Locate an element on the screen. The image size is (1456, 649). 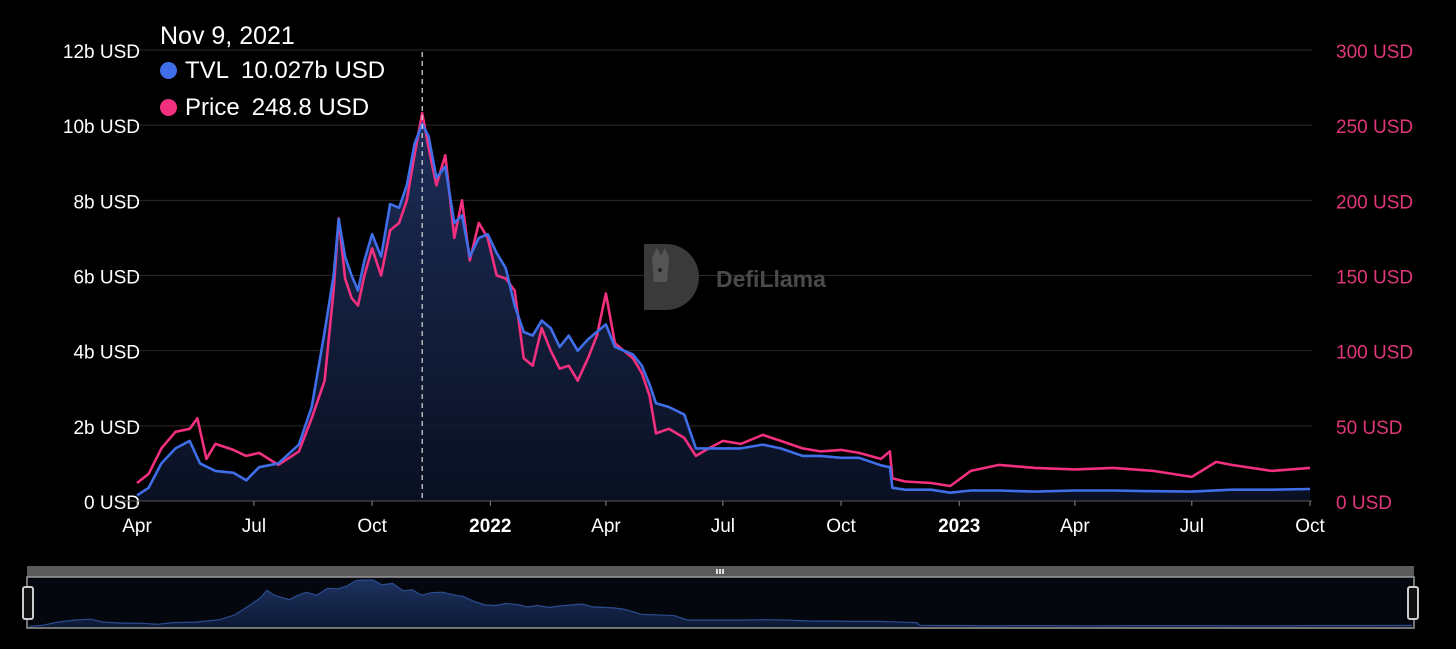
right-axis-tick-label: 100 USD is located at coordinates (1374, 353).